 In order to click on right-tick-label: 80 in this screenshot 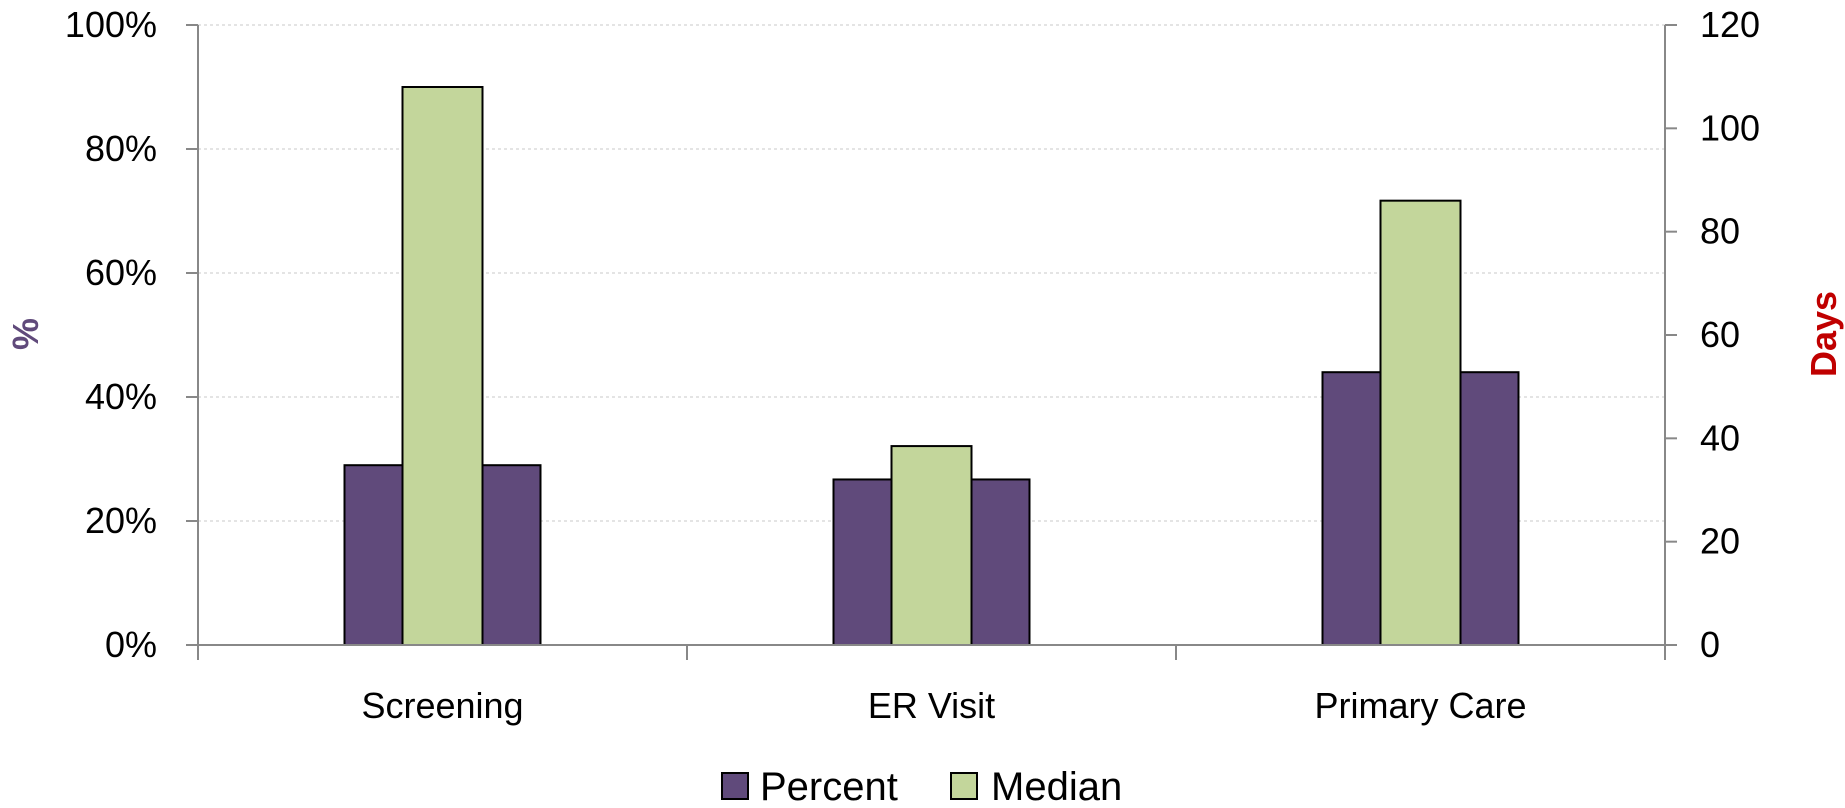, I will do `click(1720, 231)`.